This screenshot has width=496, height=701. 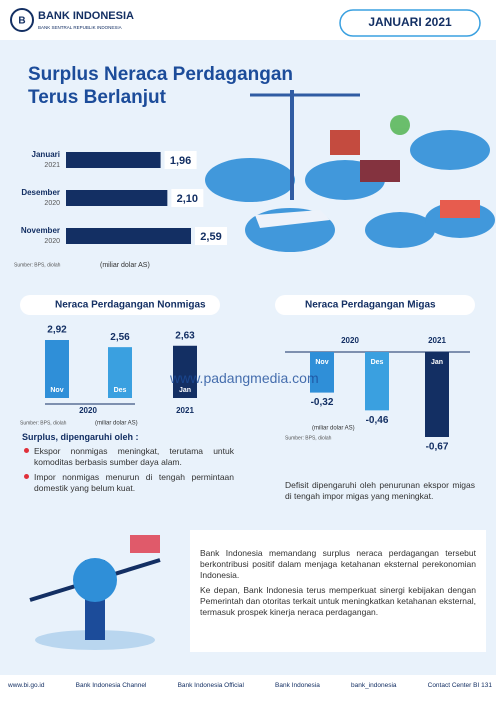 I want to click on value-label: -0,32, so click(x=322, y=402).